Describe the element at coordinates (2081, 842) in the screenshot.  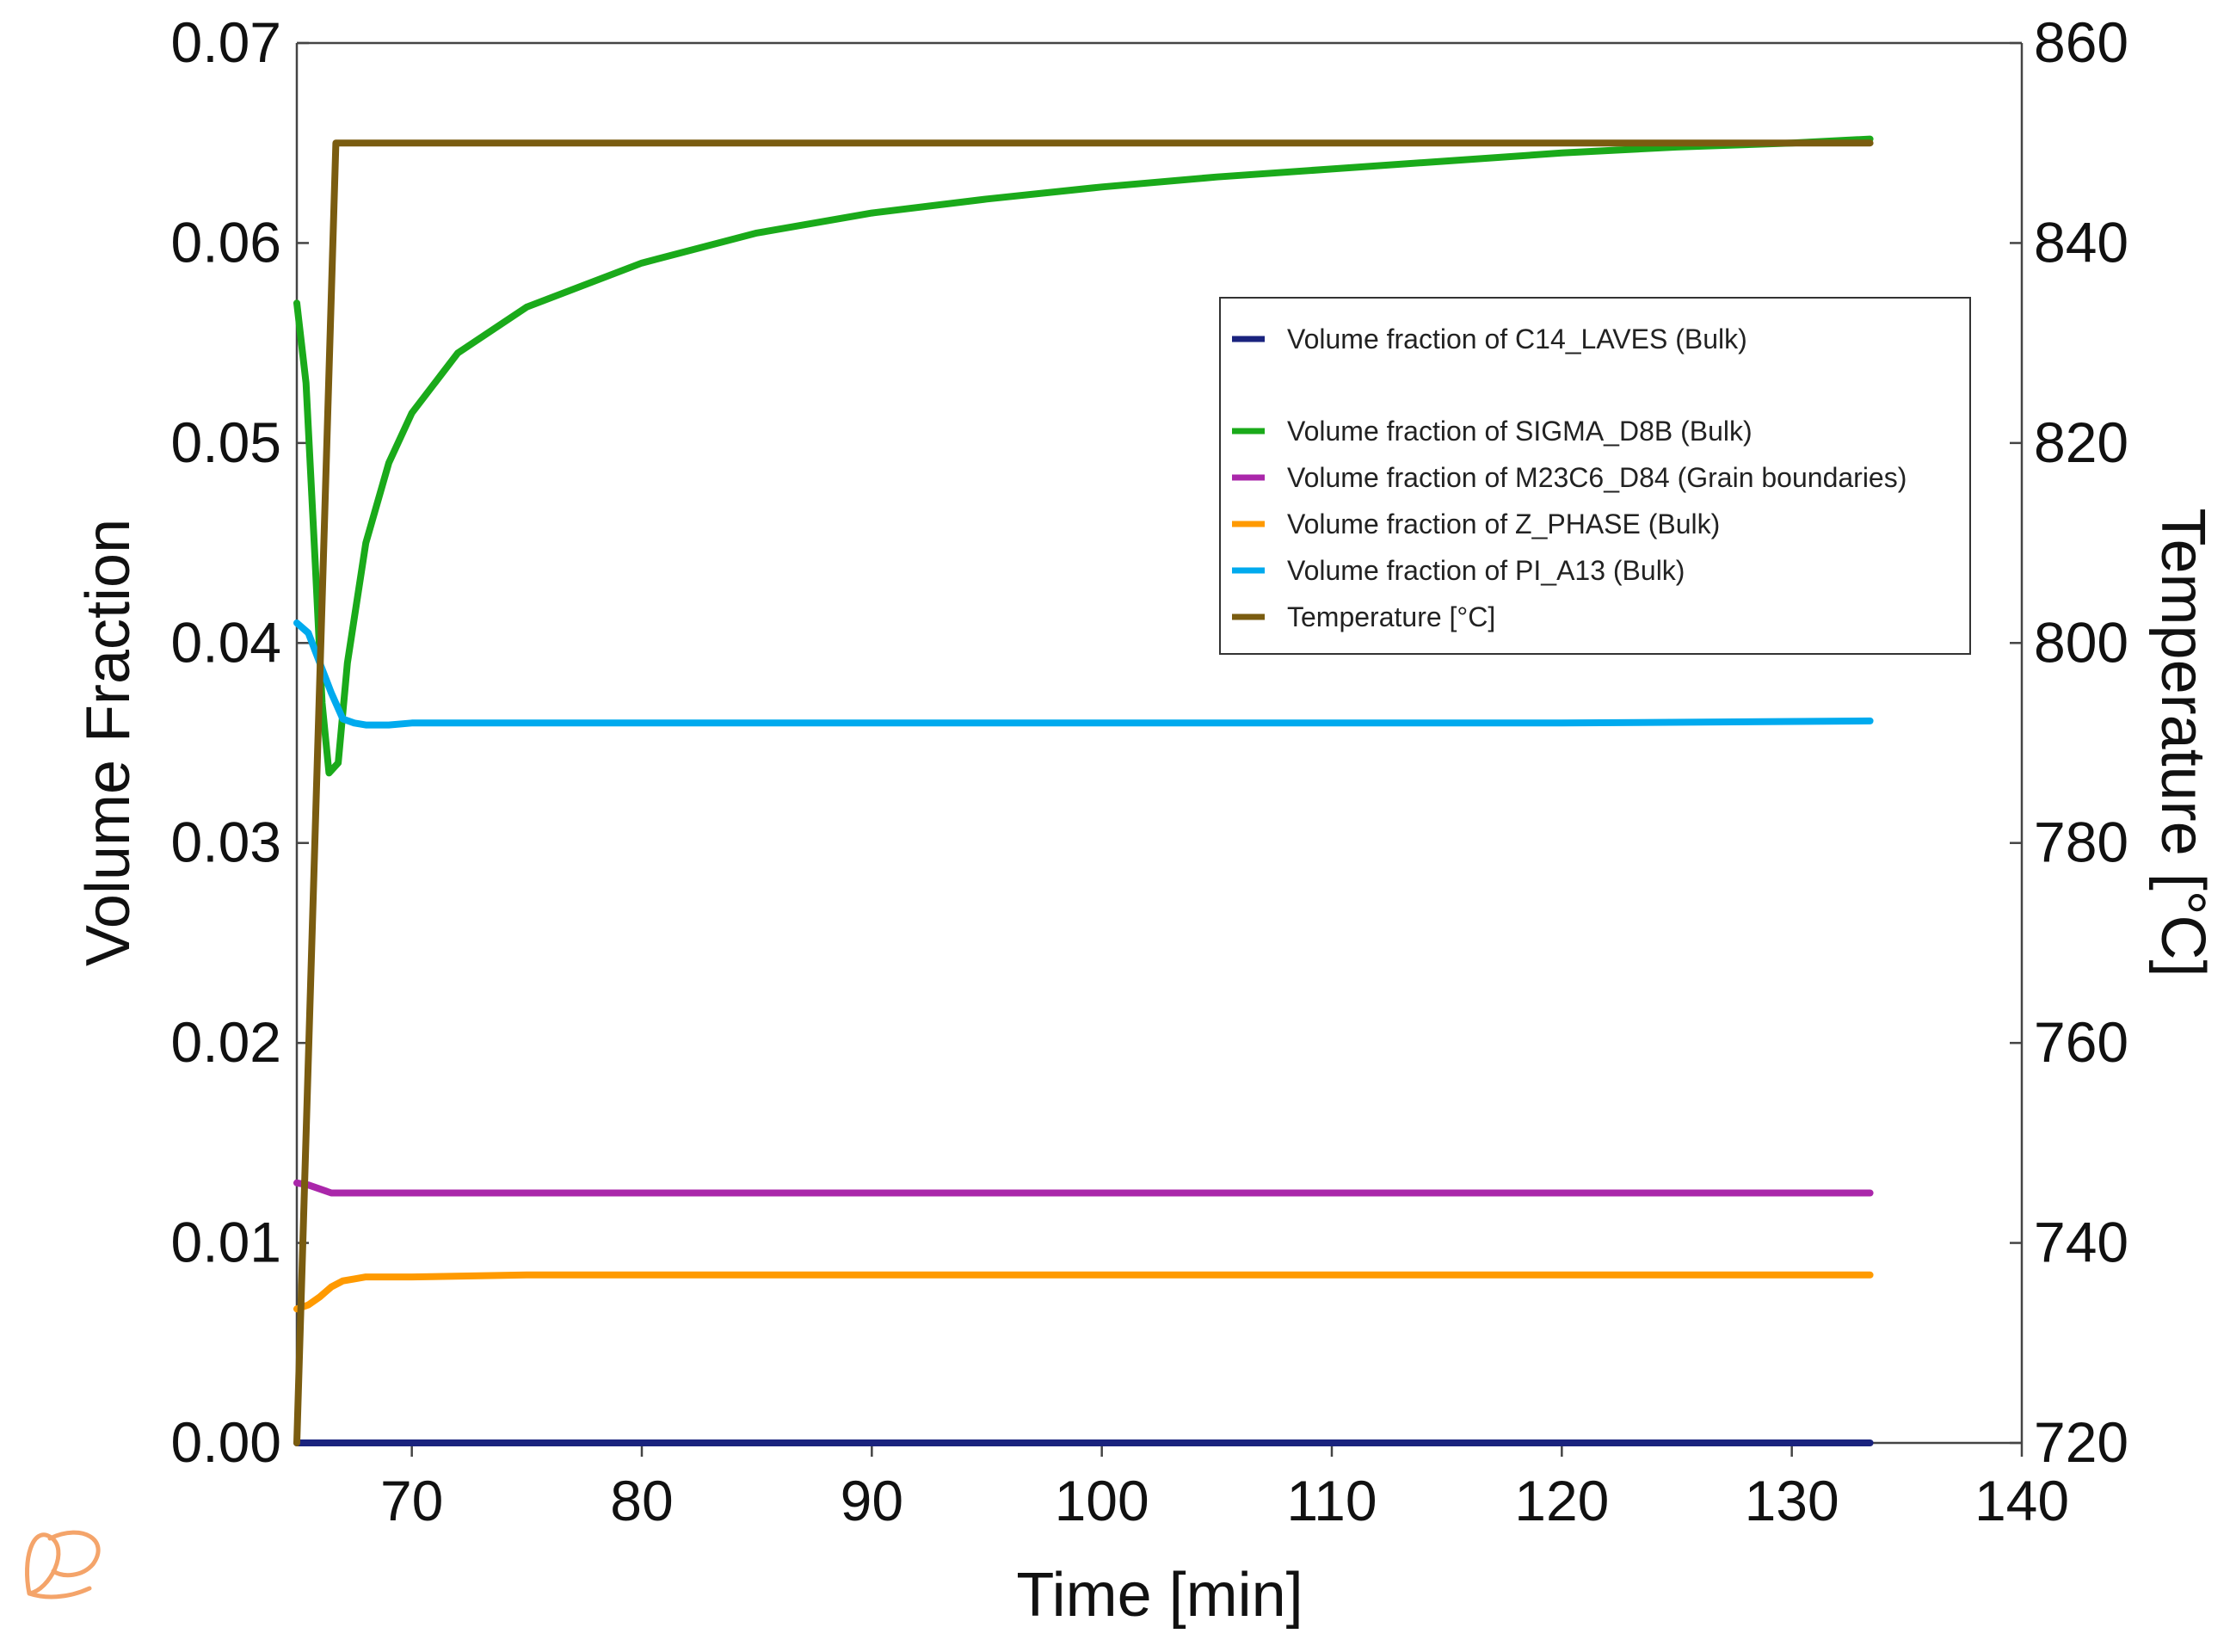
I see `y2-tick-label: 780` at that location.